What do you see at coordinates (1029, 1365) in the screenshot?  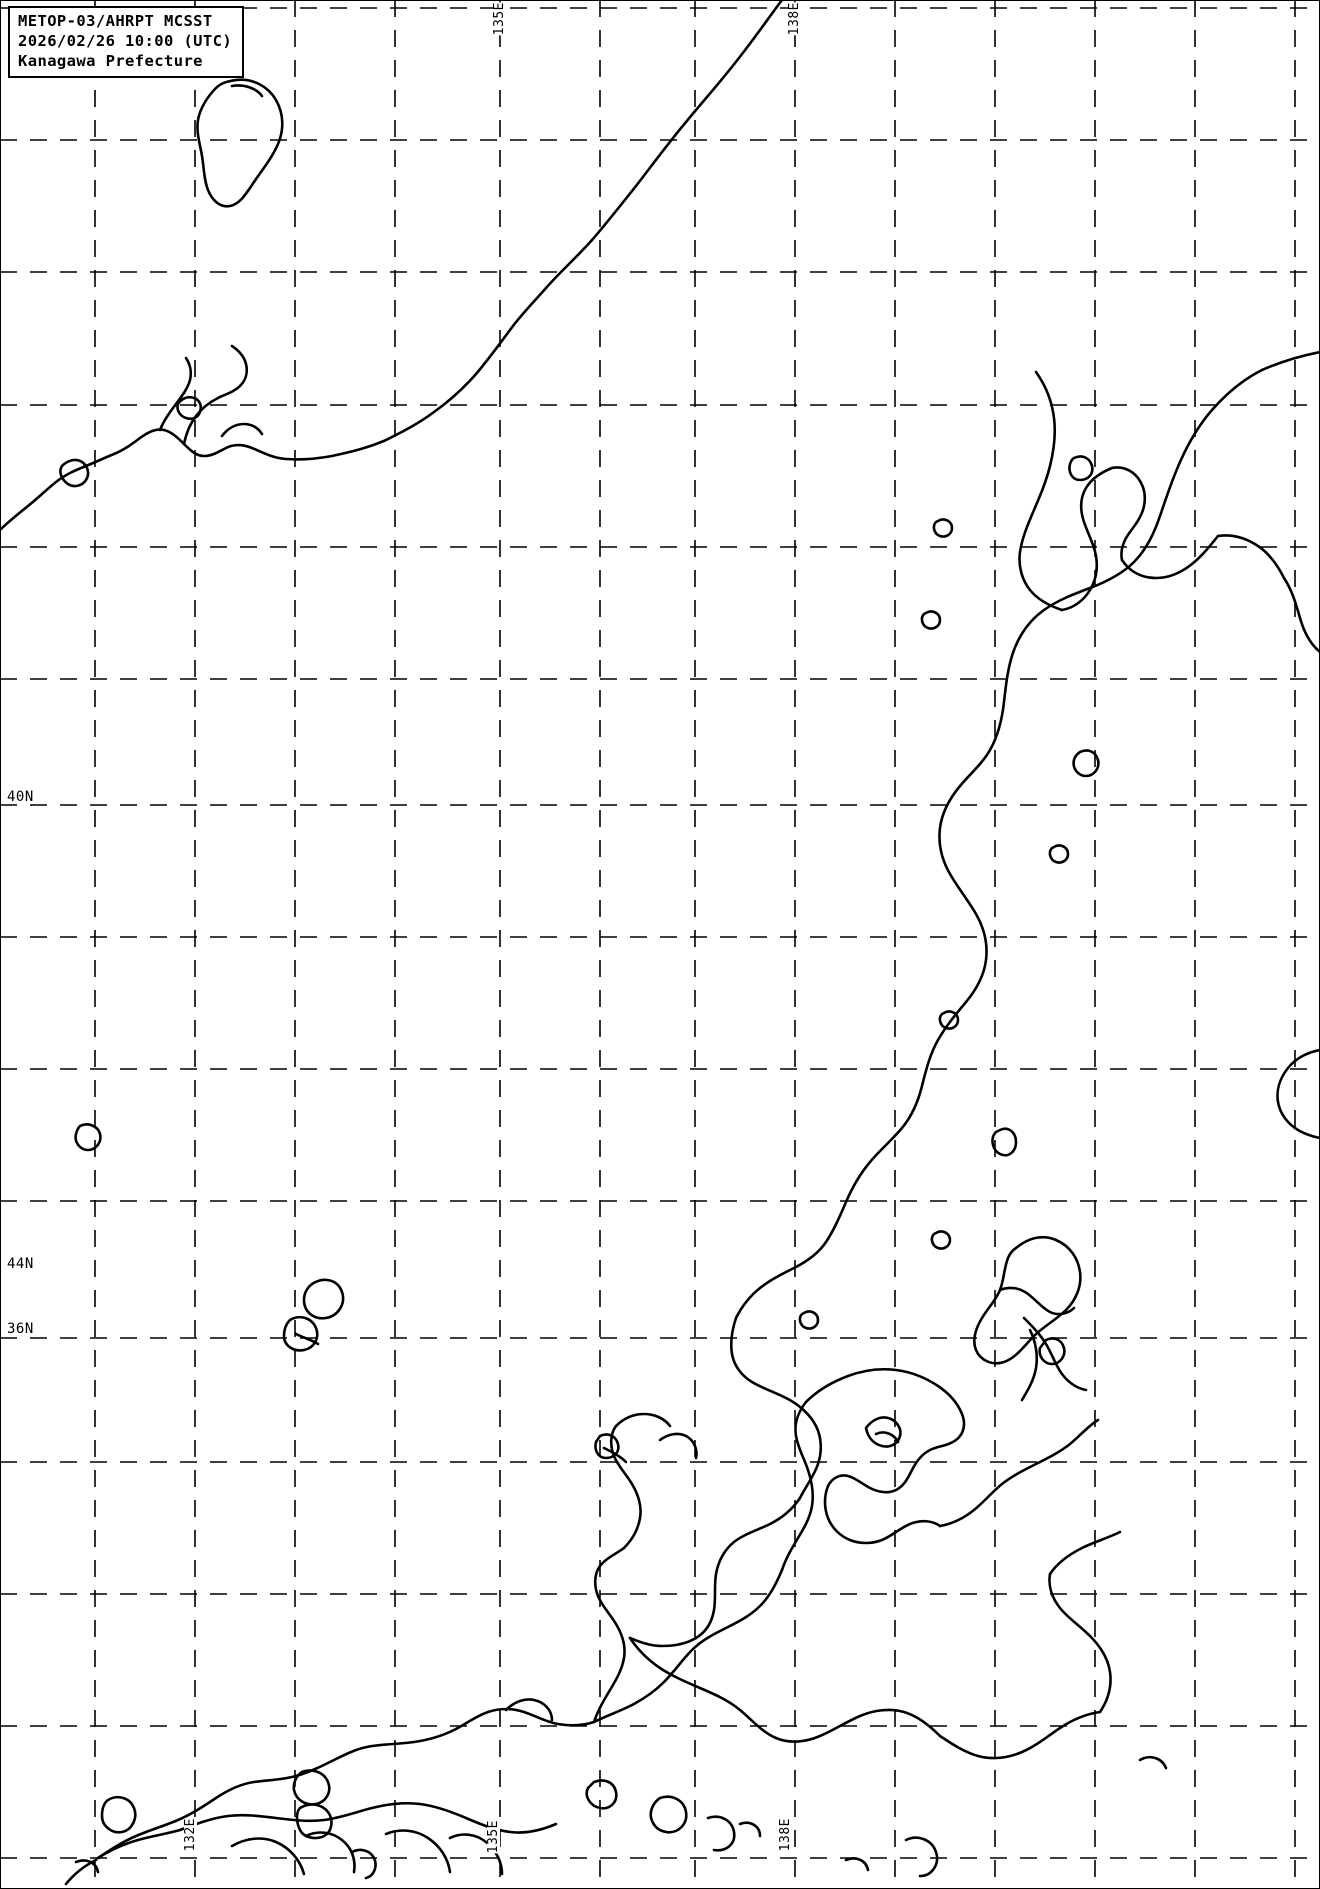 I see `coastline-izu-penin` at bounding box center [1029, 1365].